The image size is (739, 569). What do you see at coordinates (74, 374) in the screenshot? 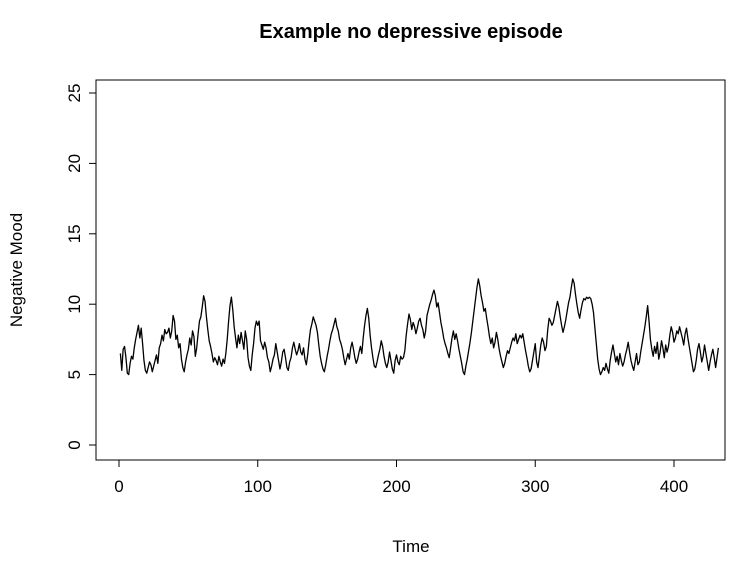
I see `y-tick-label: 5` at bounding box center [74, 374].